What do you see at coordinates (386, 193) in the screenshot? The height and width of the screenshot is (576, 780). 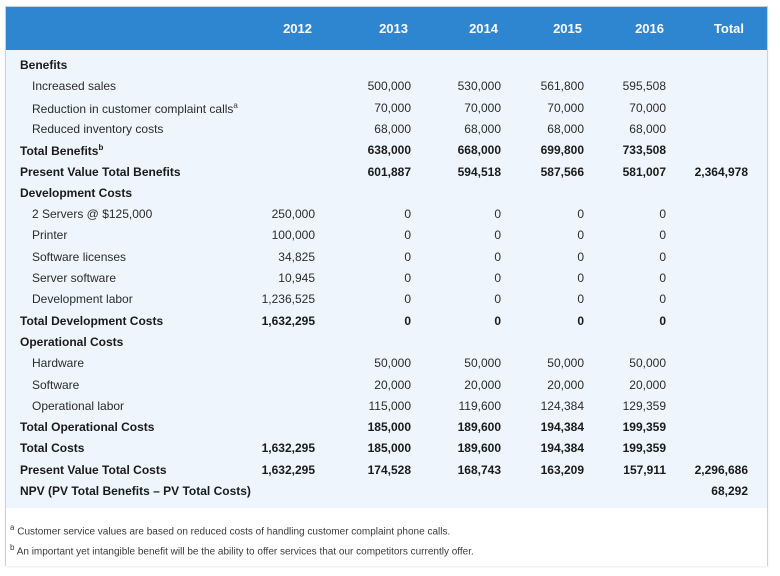 I see `table-row: Development Costs` at bounding box center [386, 193].